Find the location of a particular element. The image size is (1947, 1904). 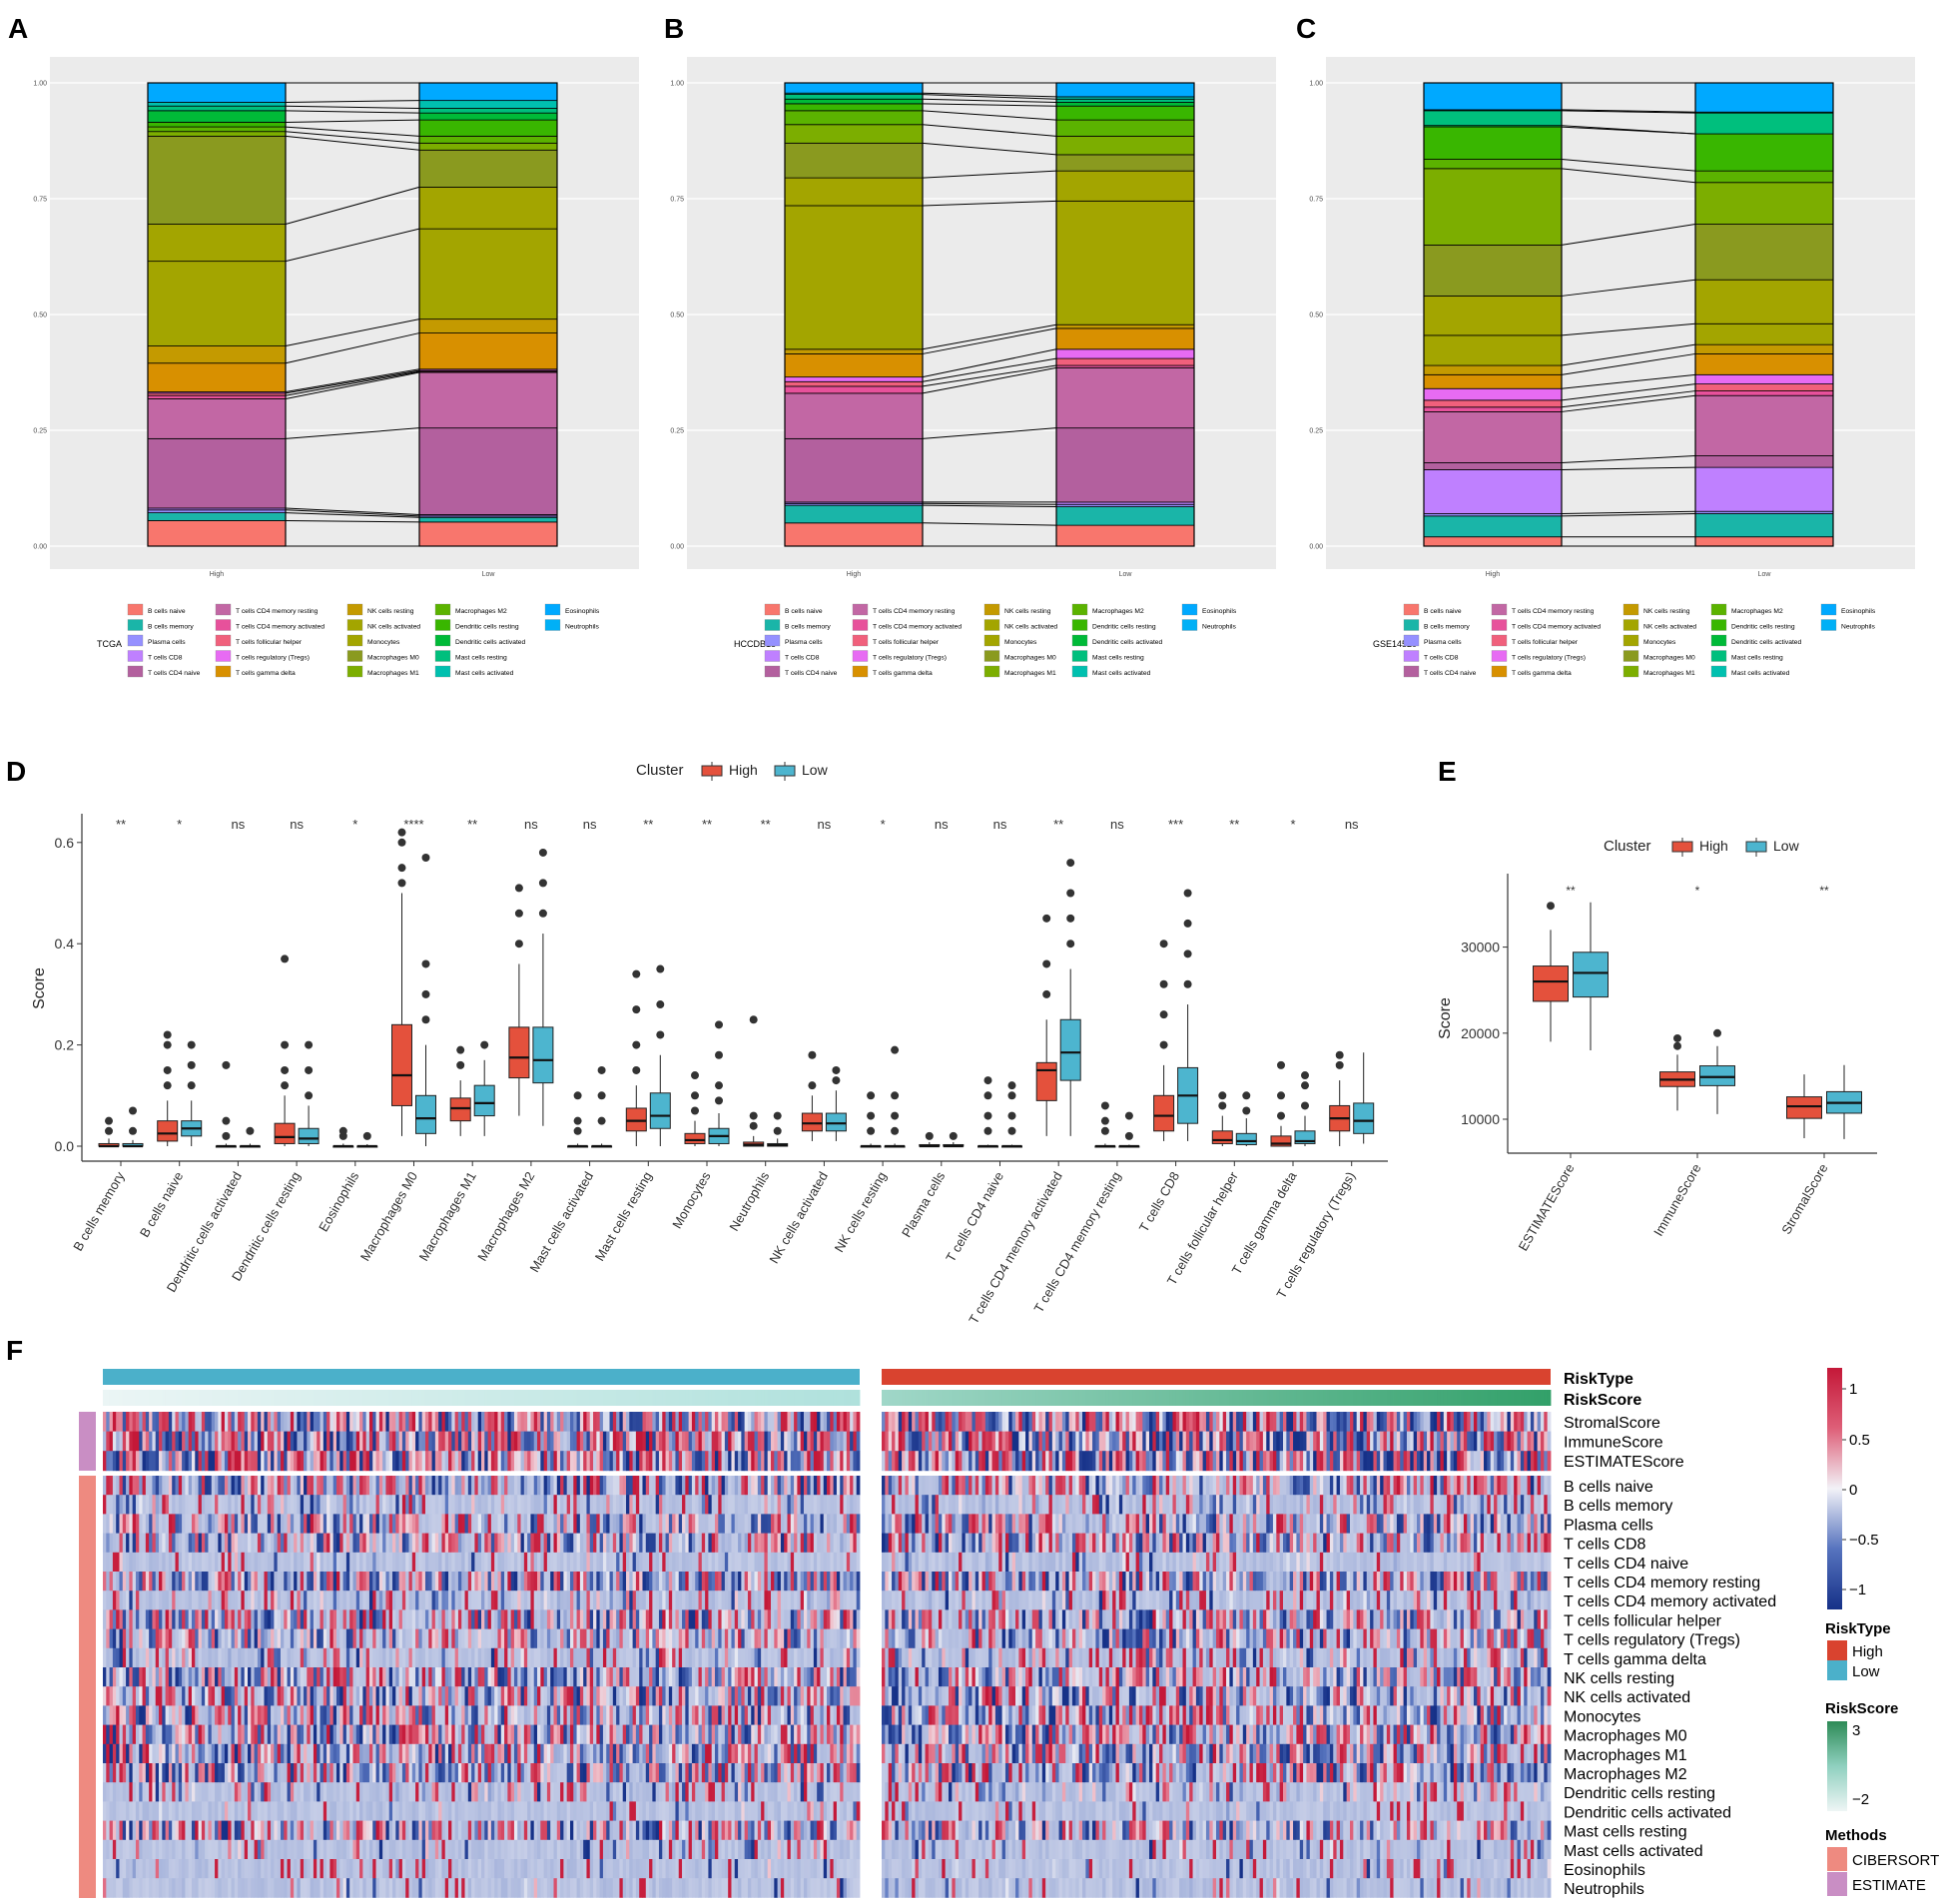

x-tick-label: Mast cells resting is located at coordinates (623, 1216).